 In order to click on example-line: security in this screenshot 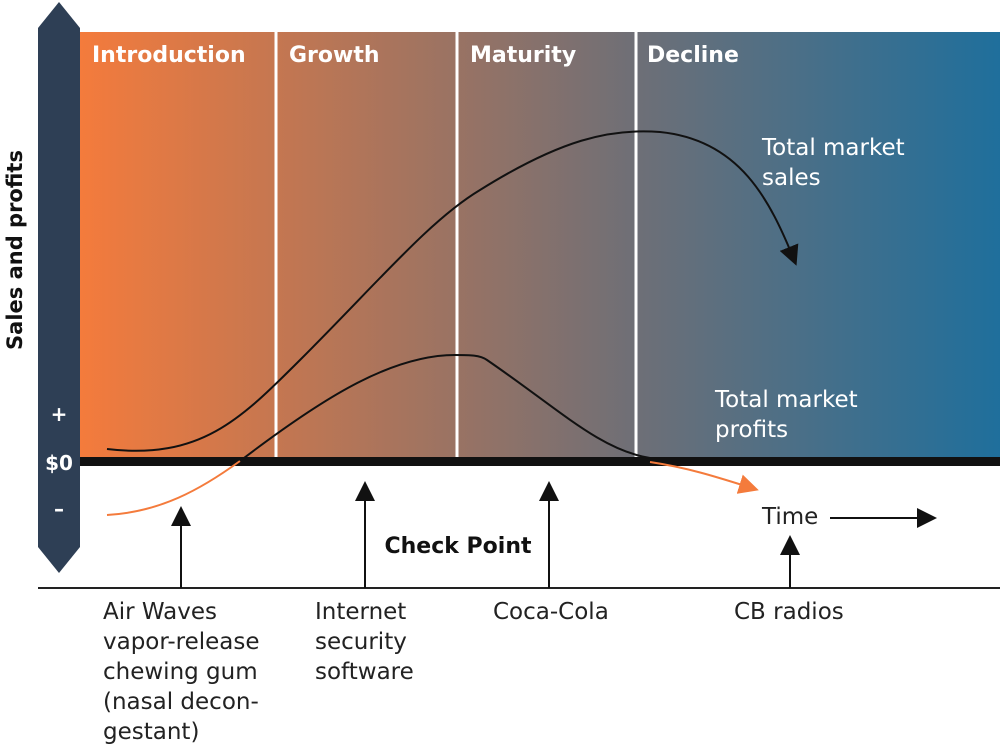, I will do `click(361, 642)`.